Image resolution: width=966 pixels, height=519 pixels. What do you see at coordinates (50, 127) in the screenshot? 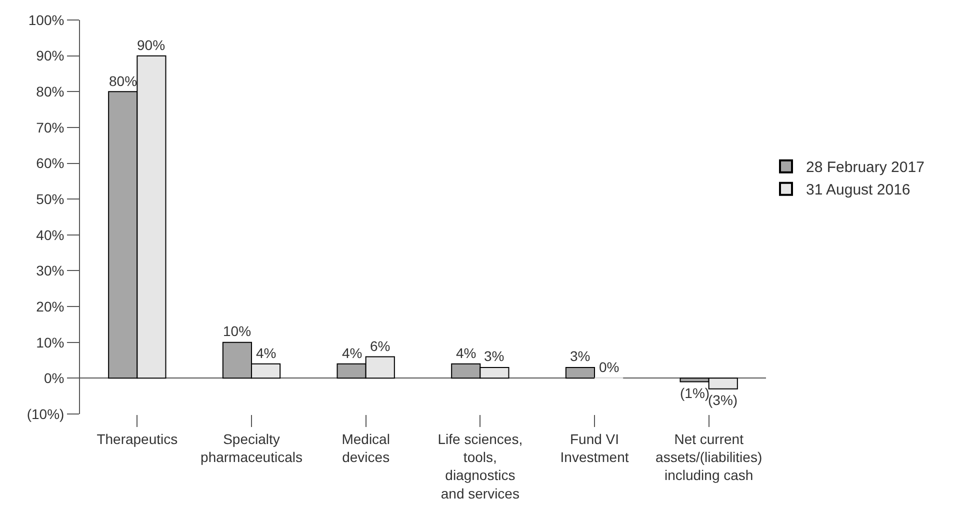
I see `y-tick-label: 70%` at bounding box center [50, 127].